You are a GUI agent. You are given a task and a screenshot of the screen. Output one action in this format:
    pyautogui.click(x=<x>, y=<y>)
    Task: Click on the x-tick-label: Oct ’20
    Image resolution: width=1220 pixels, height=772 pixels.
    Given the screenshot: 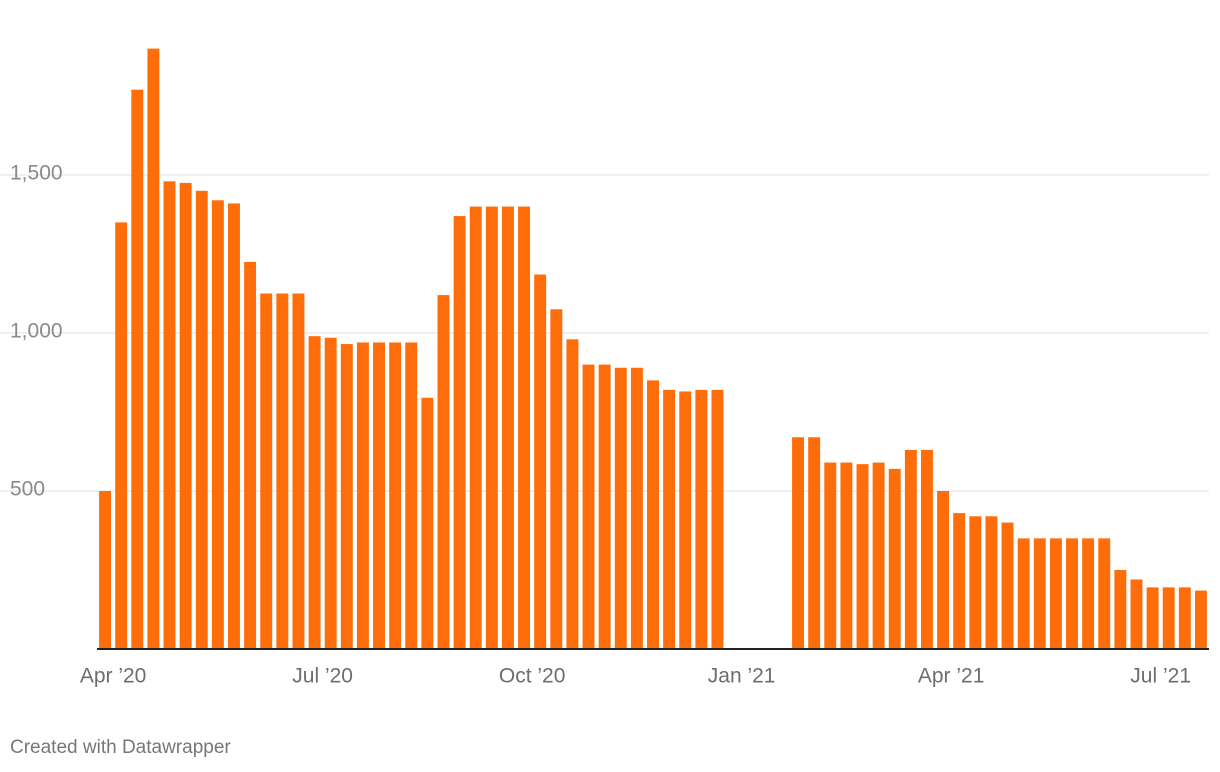 What is the action you would take?
    pyautogui.click(x=532, y=676)
    